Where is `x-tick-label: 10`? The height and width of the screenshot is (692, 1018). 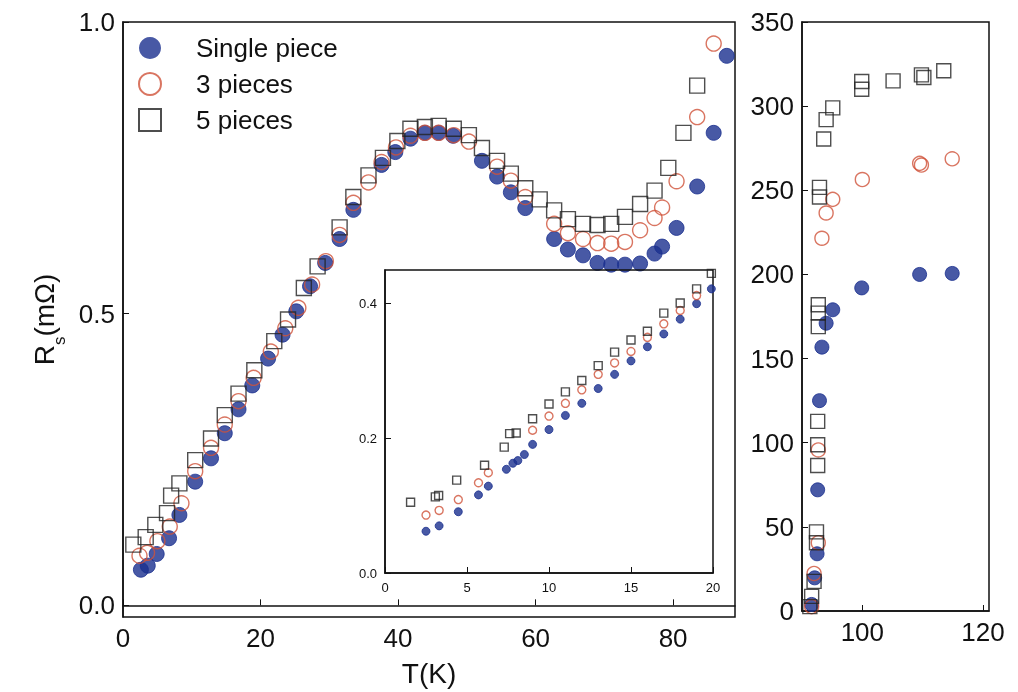
x-tick-label: 10 is located at coordinates (549, 587).